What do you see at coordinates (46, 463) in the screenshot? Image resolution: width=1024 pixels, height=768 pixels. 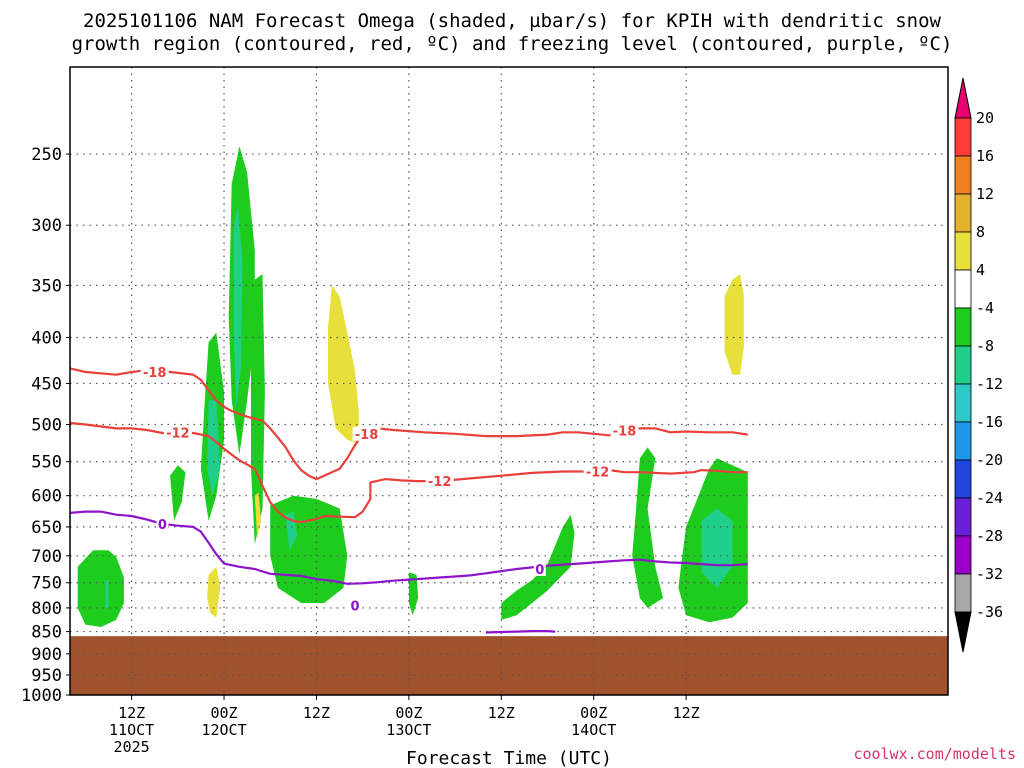 I see `y-tick-label: 550` at bounding box center [46, 463].